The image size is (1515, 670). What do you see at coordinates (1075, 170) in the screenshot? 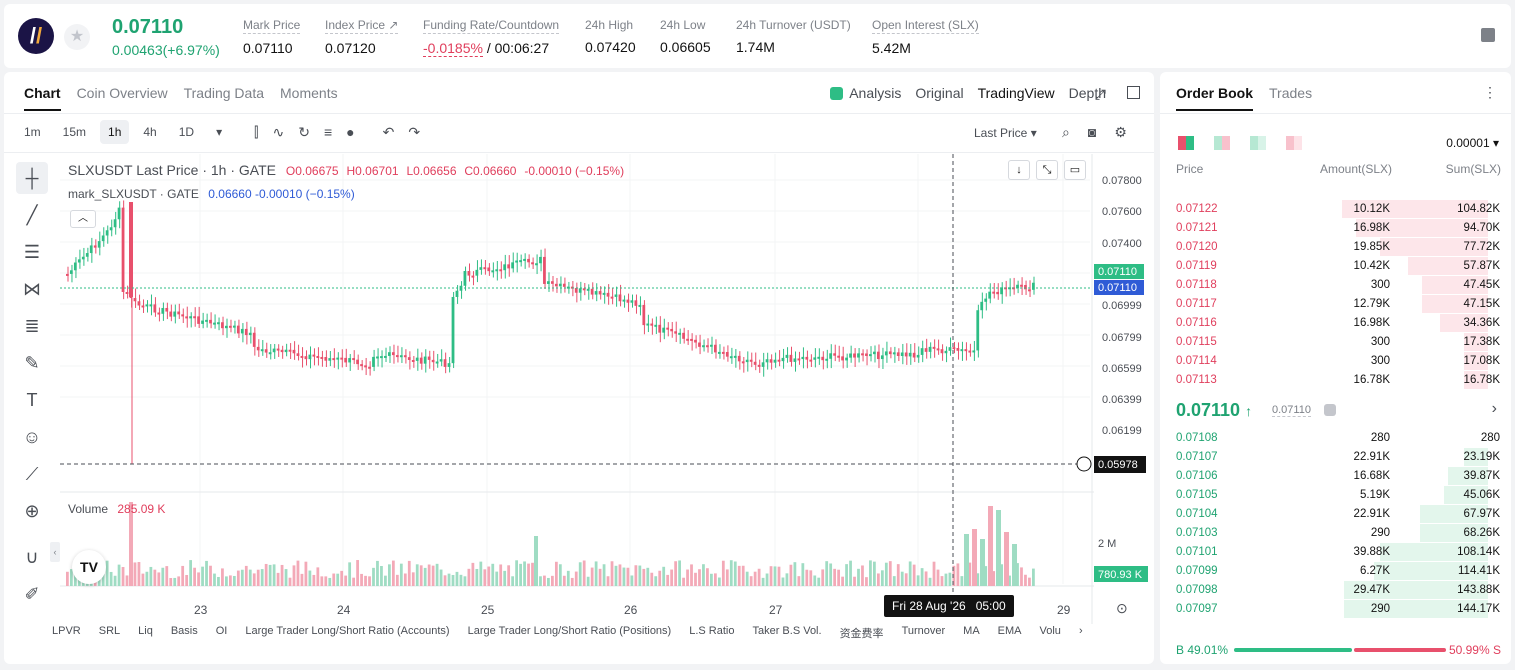
I see `fullscreen-icon: ▭` at bounding box center [1075, 170].